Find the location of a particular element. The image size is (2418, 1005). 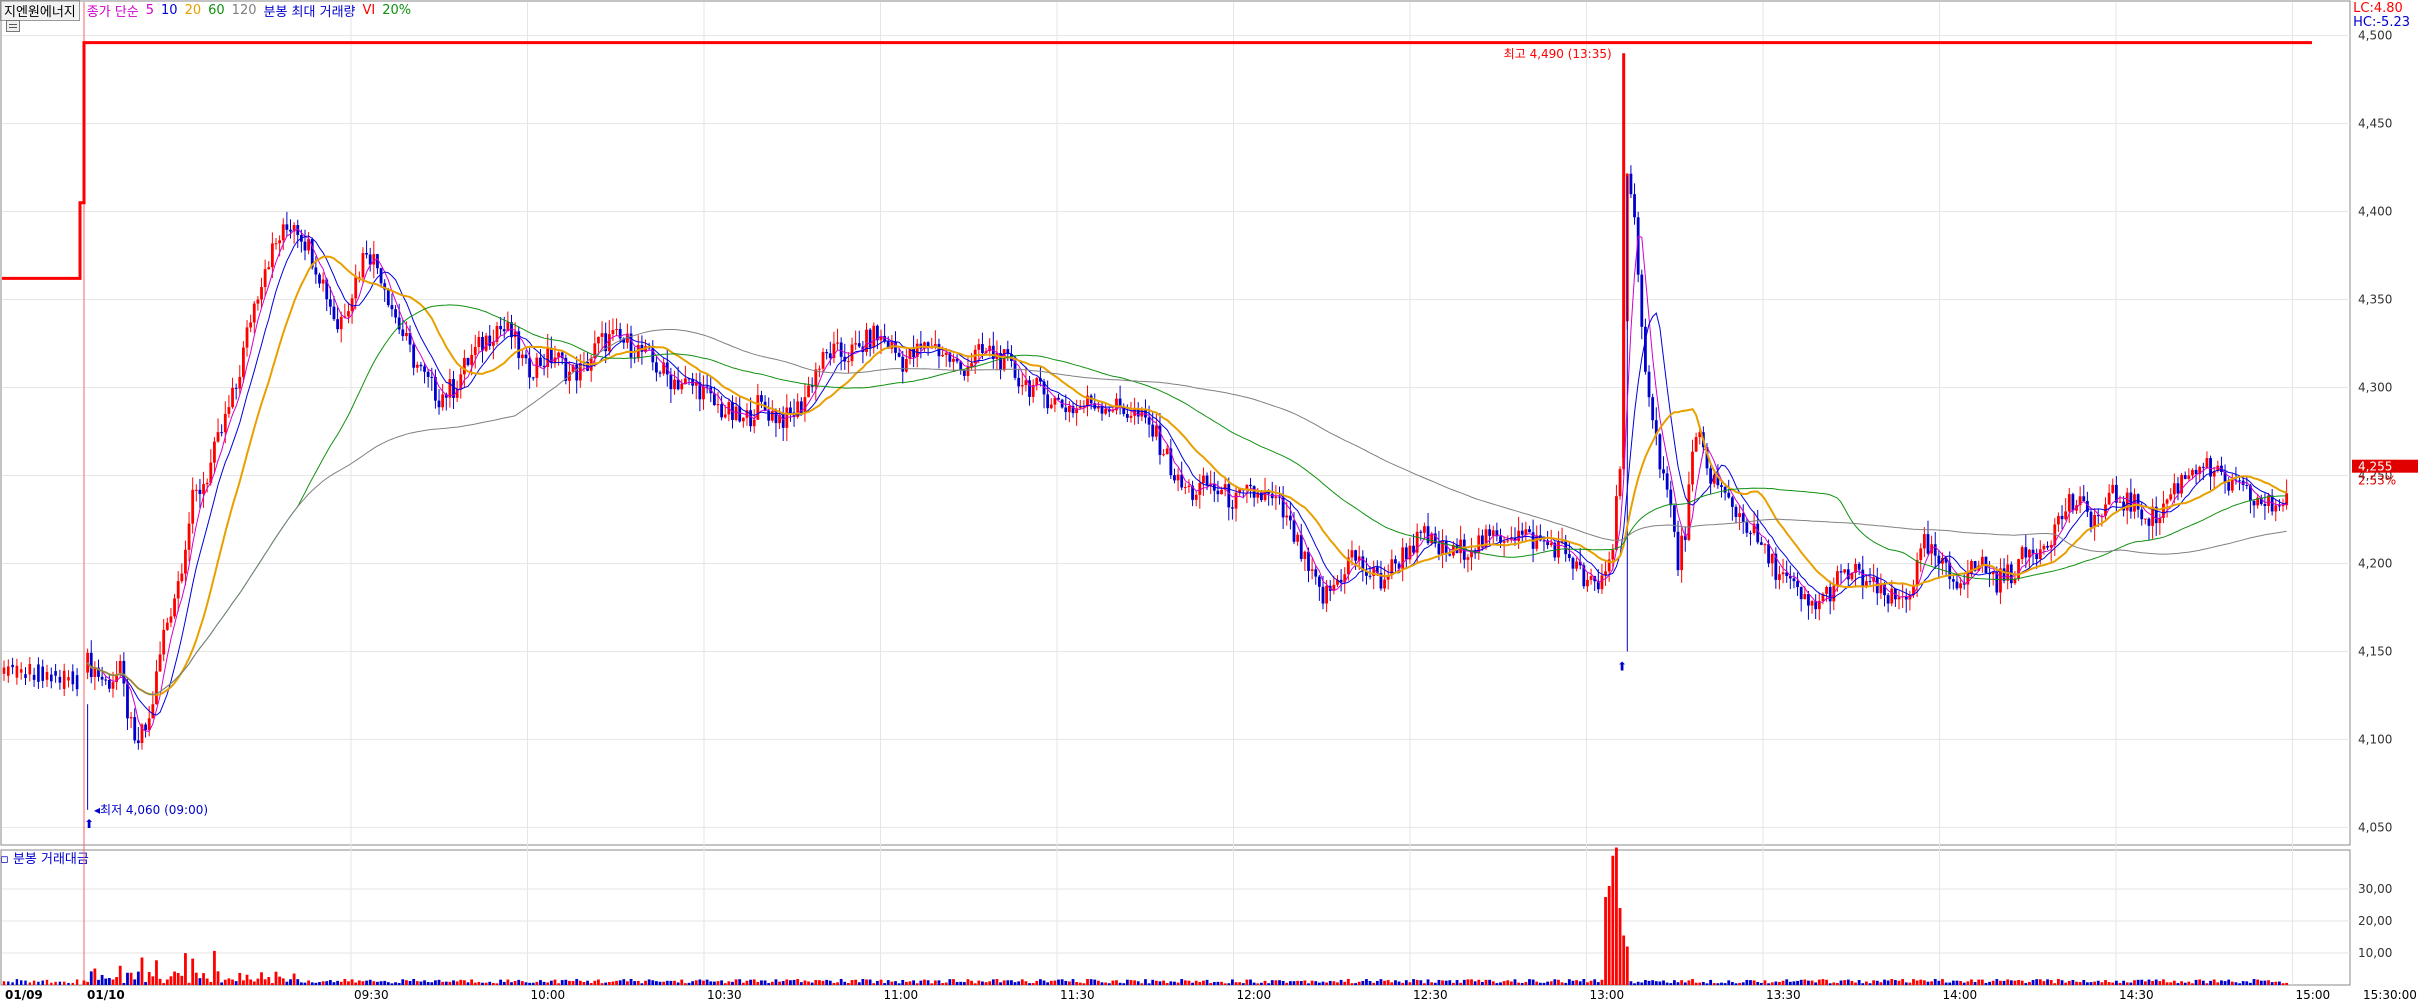

stock-name: 지엔원에너지 is located at coordinates (40, 10).